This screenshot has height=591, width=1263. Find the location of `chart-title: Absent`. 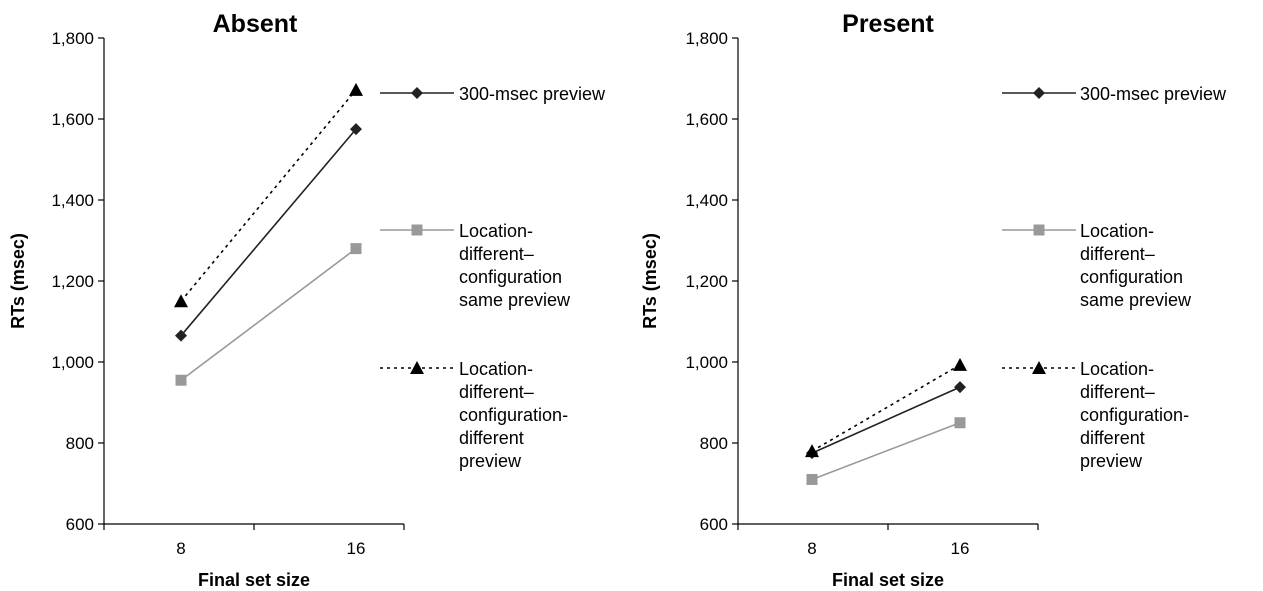

chart-title: Absent is located at coordinates (255, 24).